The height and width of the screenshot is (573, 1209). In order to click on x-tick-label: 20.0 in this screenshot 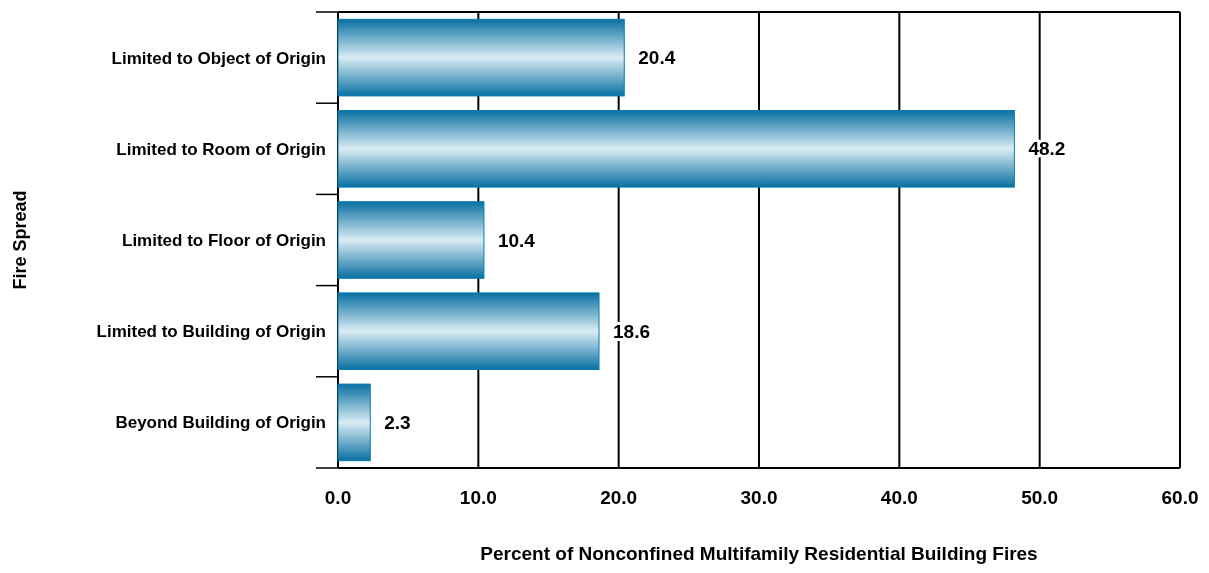, I will do `click(619, 497)`.